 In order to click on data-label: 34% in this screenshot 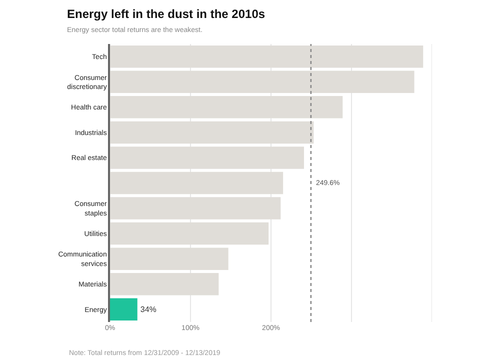, I will do `click(148, 309)`.